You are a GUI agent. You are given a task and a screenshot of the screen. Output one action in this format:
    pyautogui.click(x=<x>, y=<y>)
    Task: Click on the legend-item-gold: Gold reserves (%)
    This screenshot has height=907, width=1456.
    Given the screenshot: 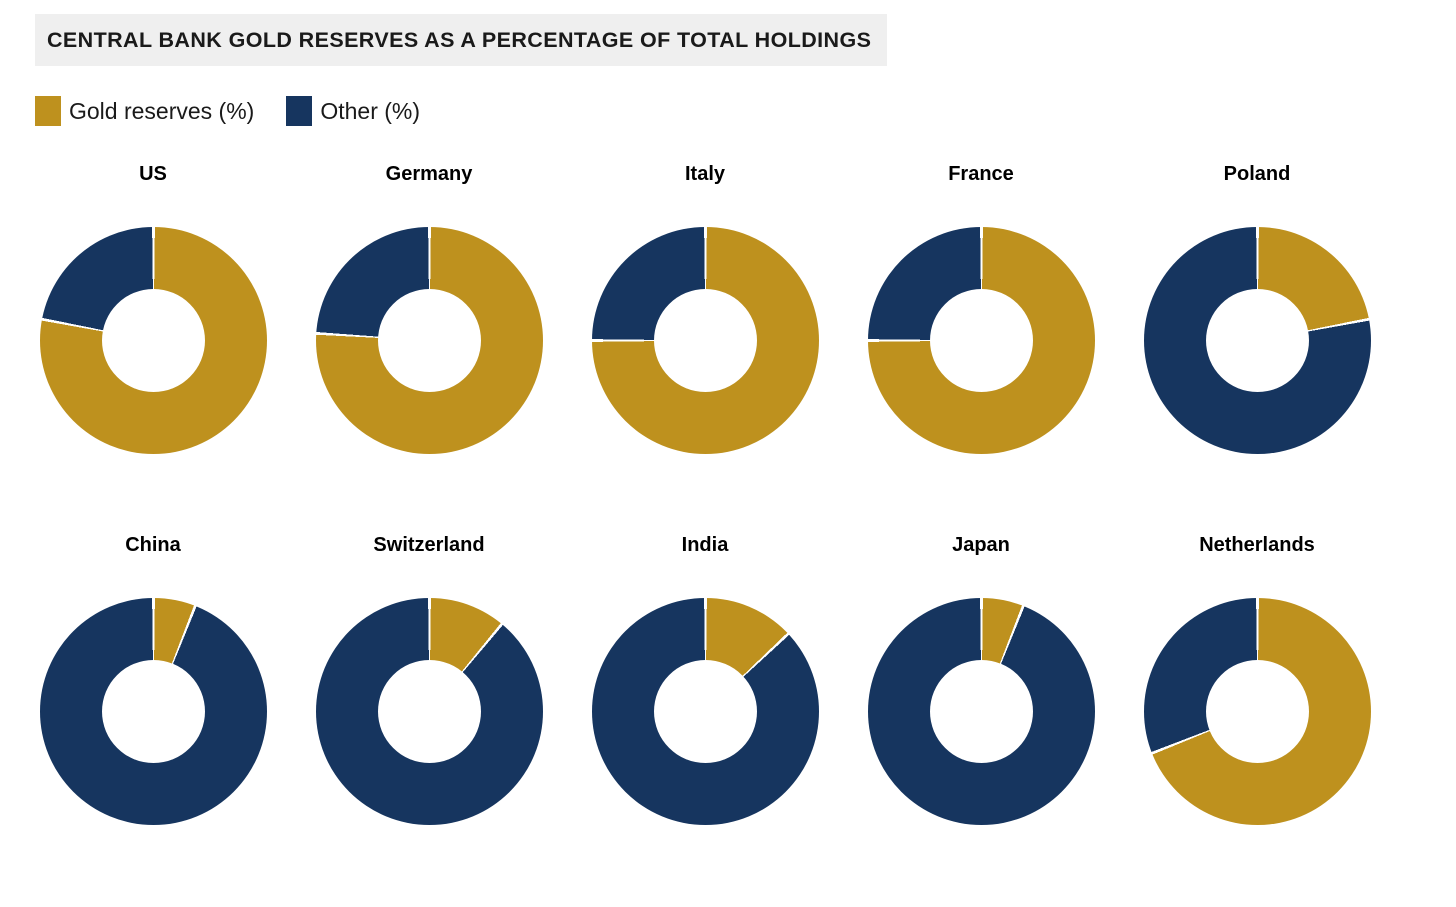 What is the action you would take?
    pyautogui.click(x=144, y=111)
    